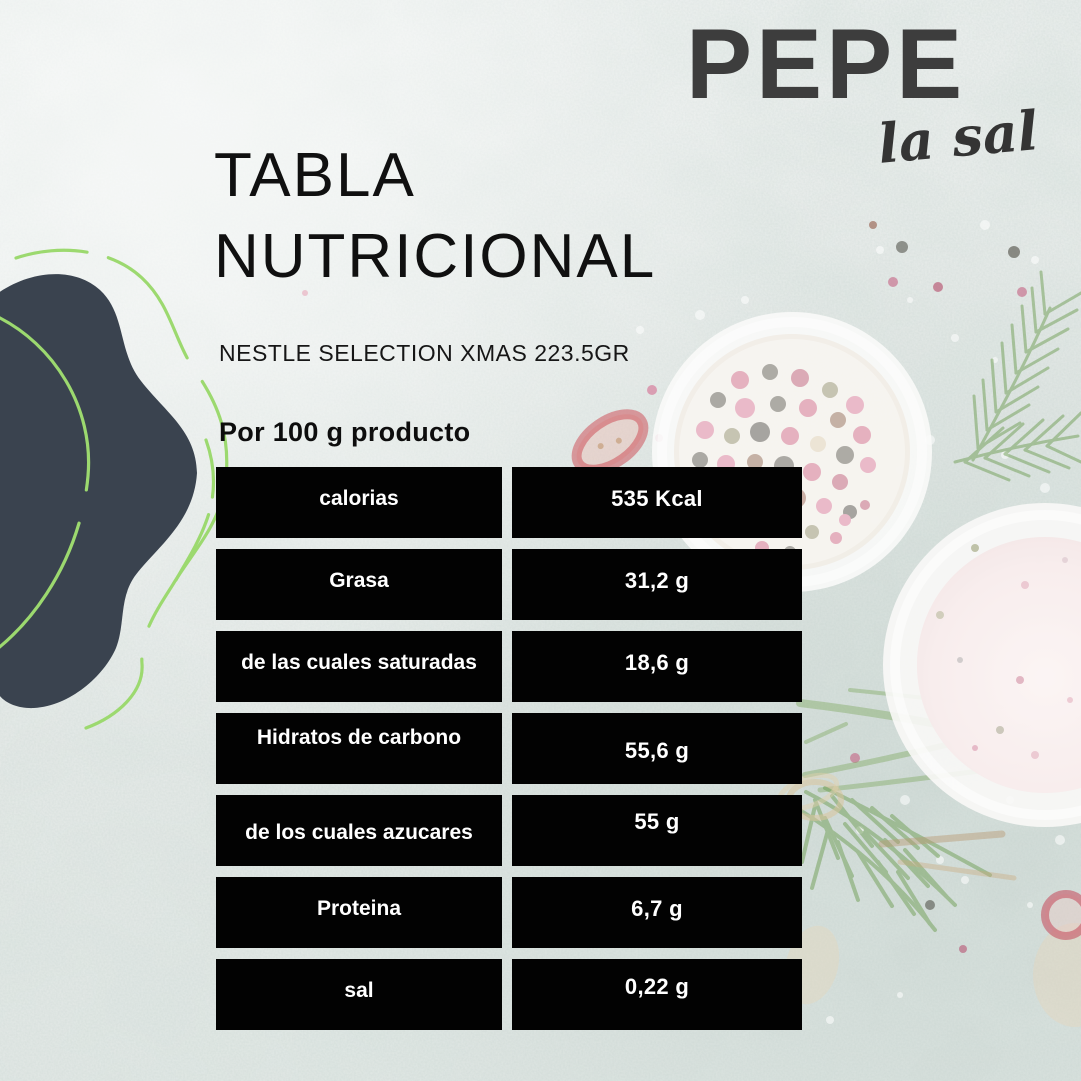 This screenshot has height=1081, width=1081. I want to click on brand-logo: PEPE, so click(826, 63).